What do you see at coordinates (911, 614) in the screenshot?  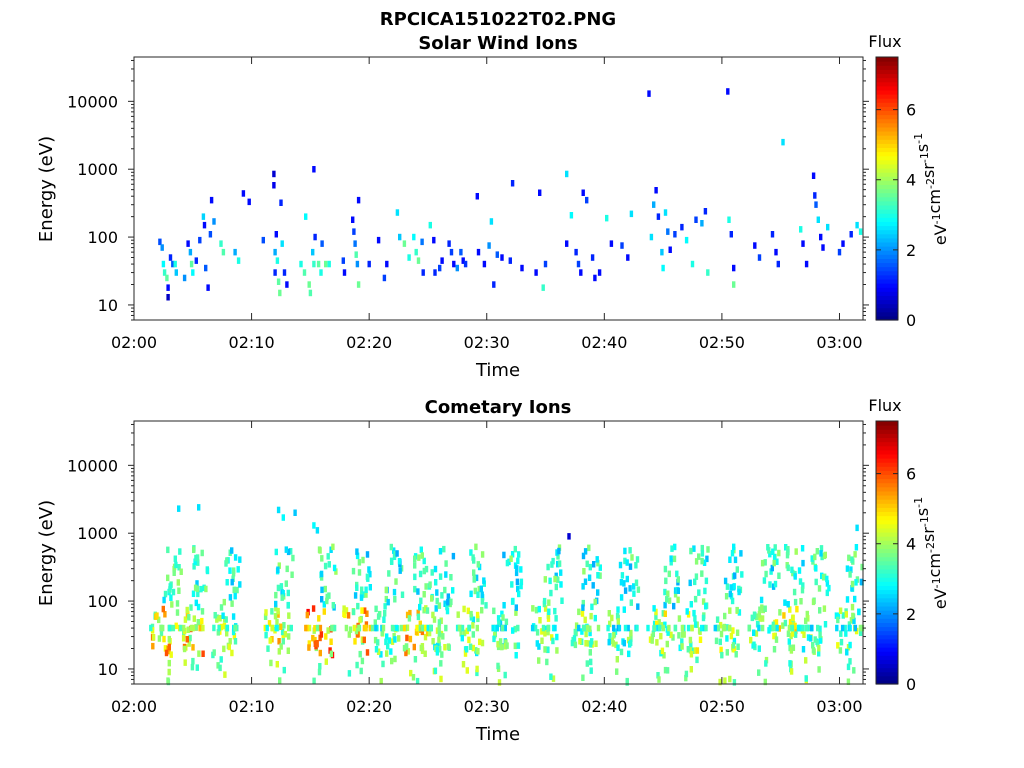 I see `colorbar-tick-label: 2` at bounding box center [911, 614].